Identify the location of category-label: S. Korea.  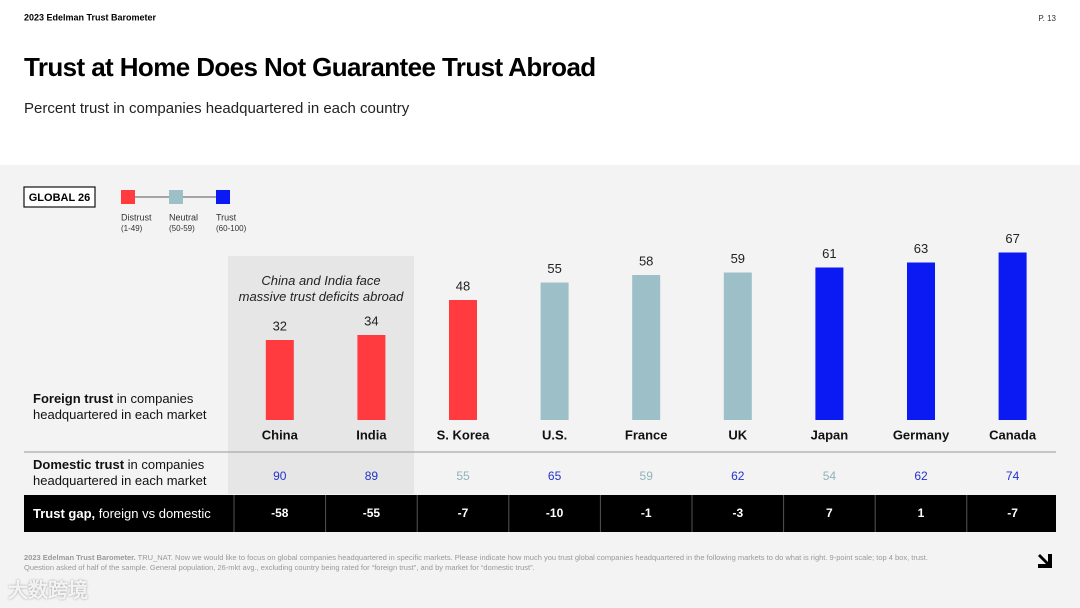
(464, 434).